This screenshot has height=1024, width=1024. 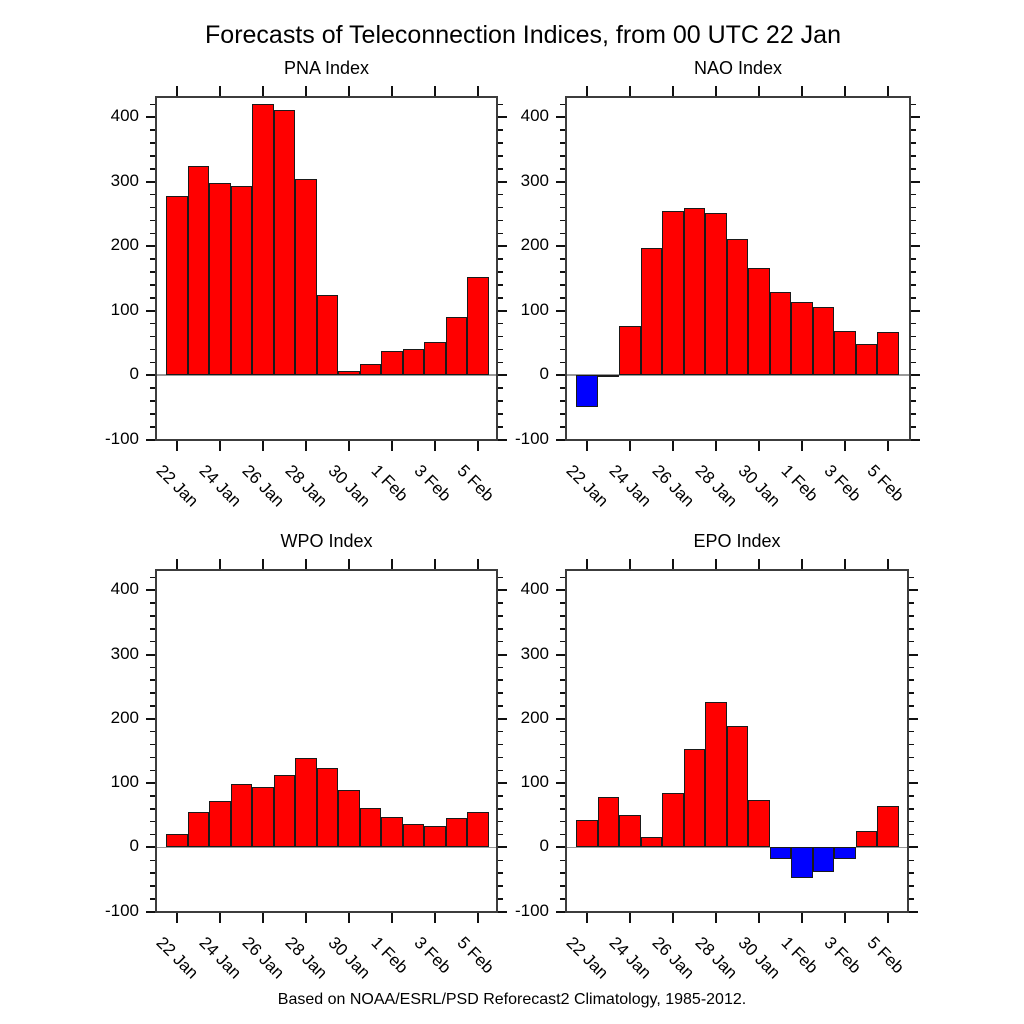 What do you see at coordinates (326, 847) in the screenshot?
I see `zero-line` at bounding box center [326, 847].